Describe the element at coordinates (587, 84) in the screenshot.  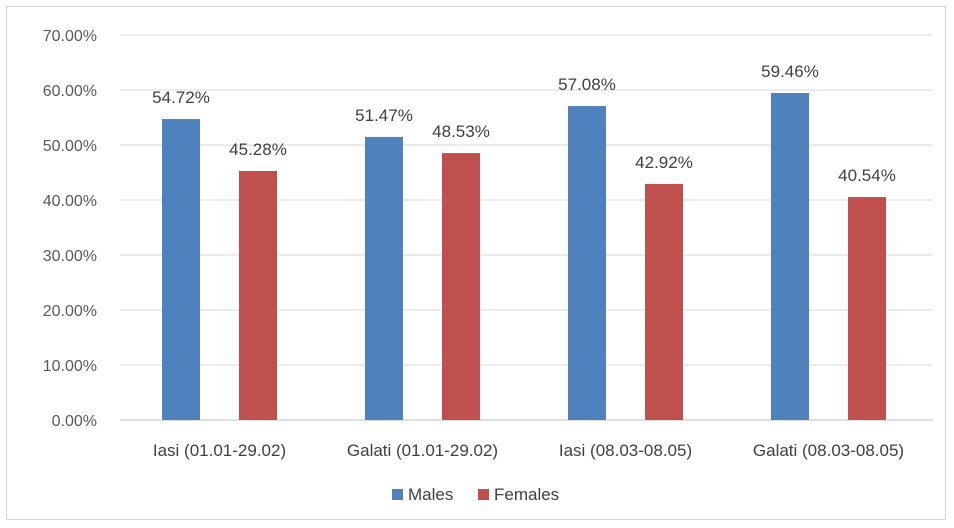
I see `data-label: 57.08%` at that location.